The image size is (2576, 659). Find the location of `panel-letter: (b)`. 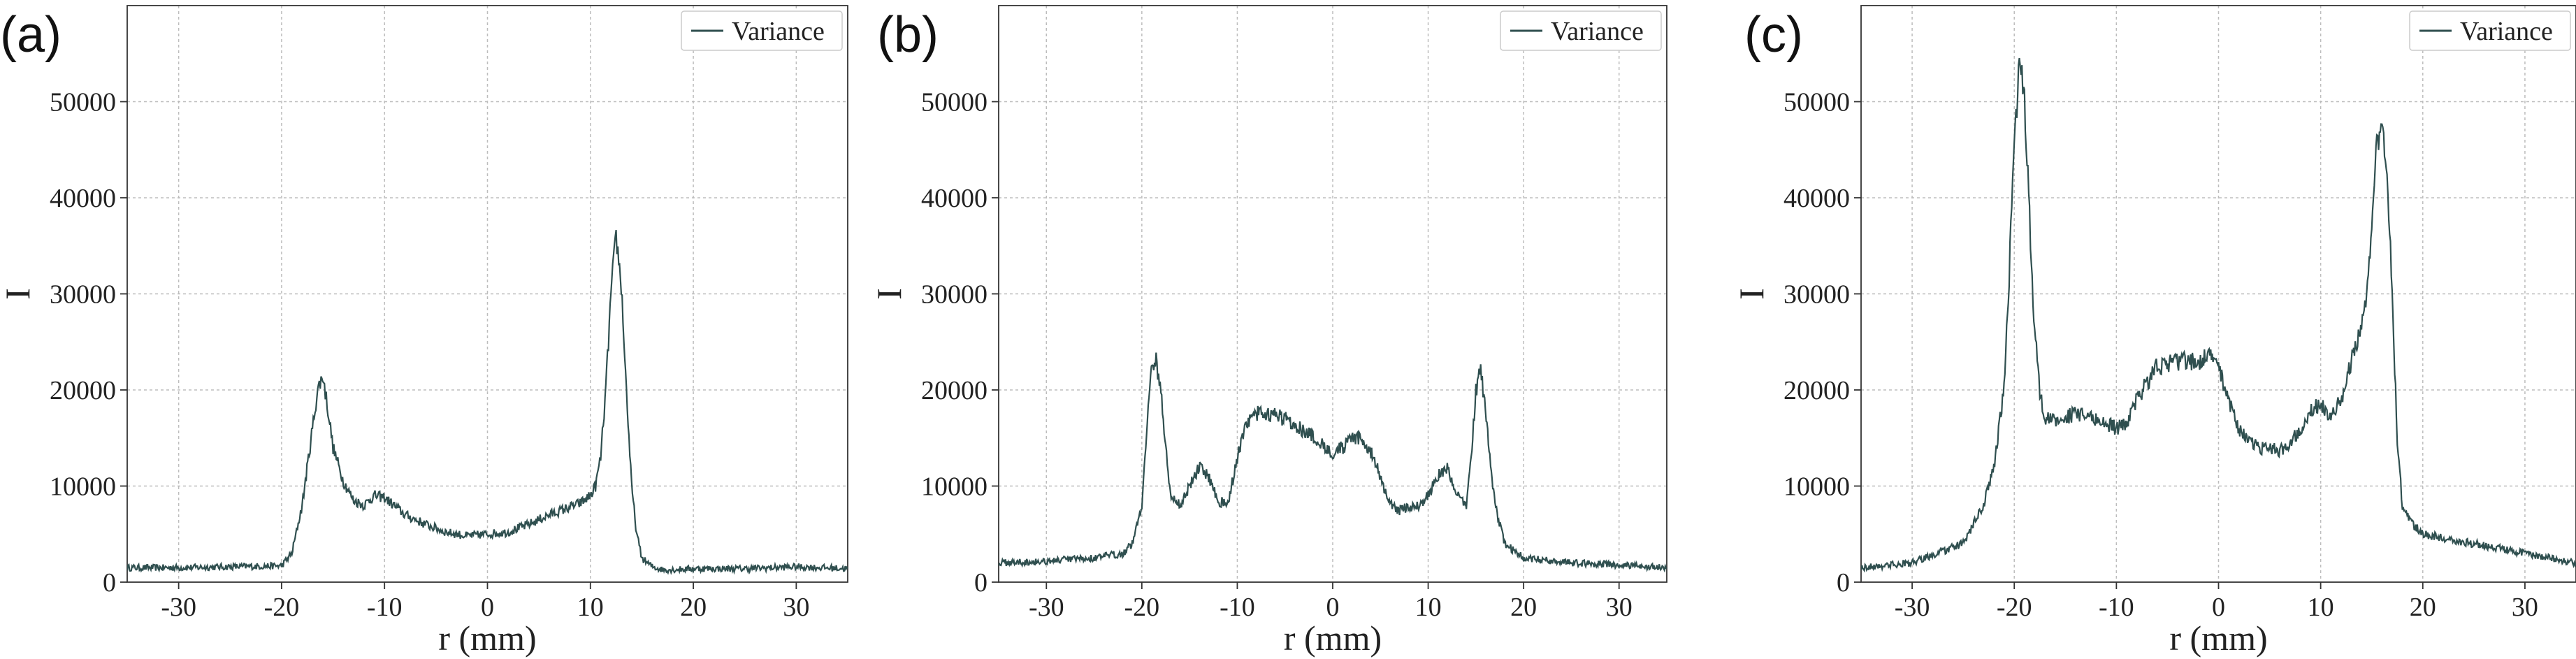

panel-letter: (b) is located at coordinates (908, 35).